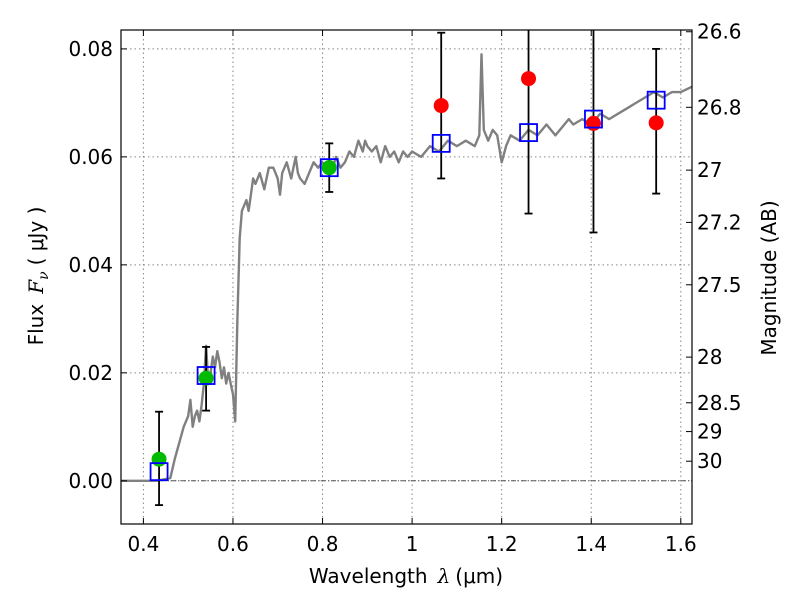 The height and width of the screenshot is (600, 800). What do you see at coordinates (323, 544) in the screenshot?
I see `x-tick-label: 0.8` at bounding box center [323, 544].